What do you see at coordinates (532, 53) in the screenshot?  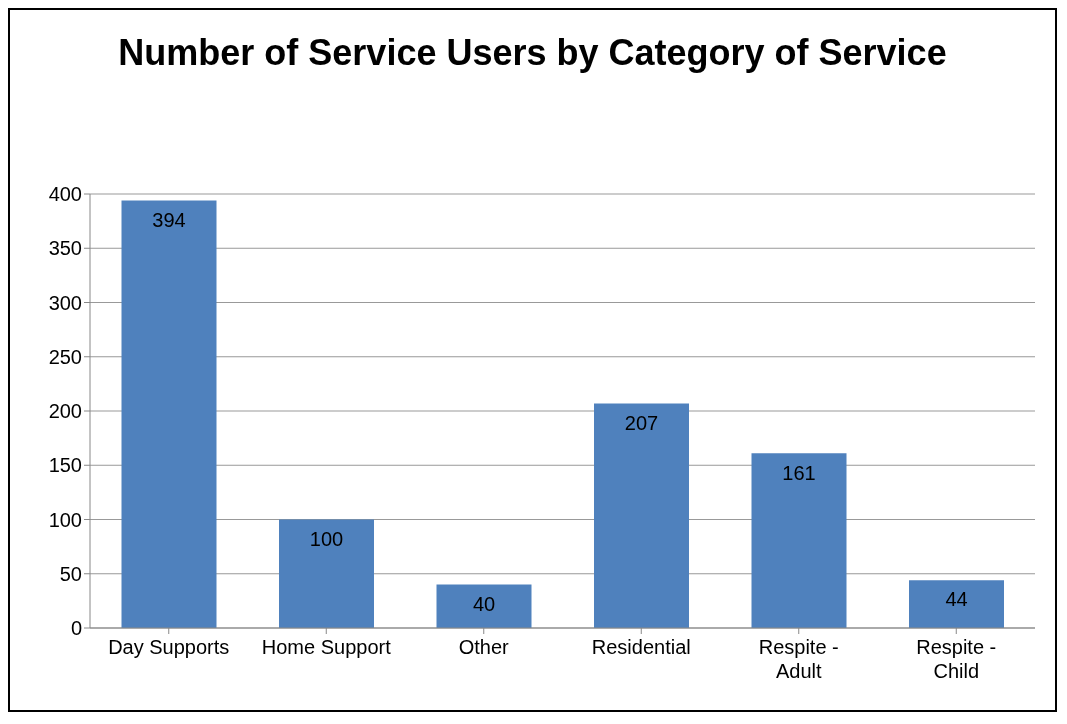 I see `chart-title: Number of Service Users by Category of Service` at bounding box center [532, 53].